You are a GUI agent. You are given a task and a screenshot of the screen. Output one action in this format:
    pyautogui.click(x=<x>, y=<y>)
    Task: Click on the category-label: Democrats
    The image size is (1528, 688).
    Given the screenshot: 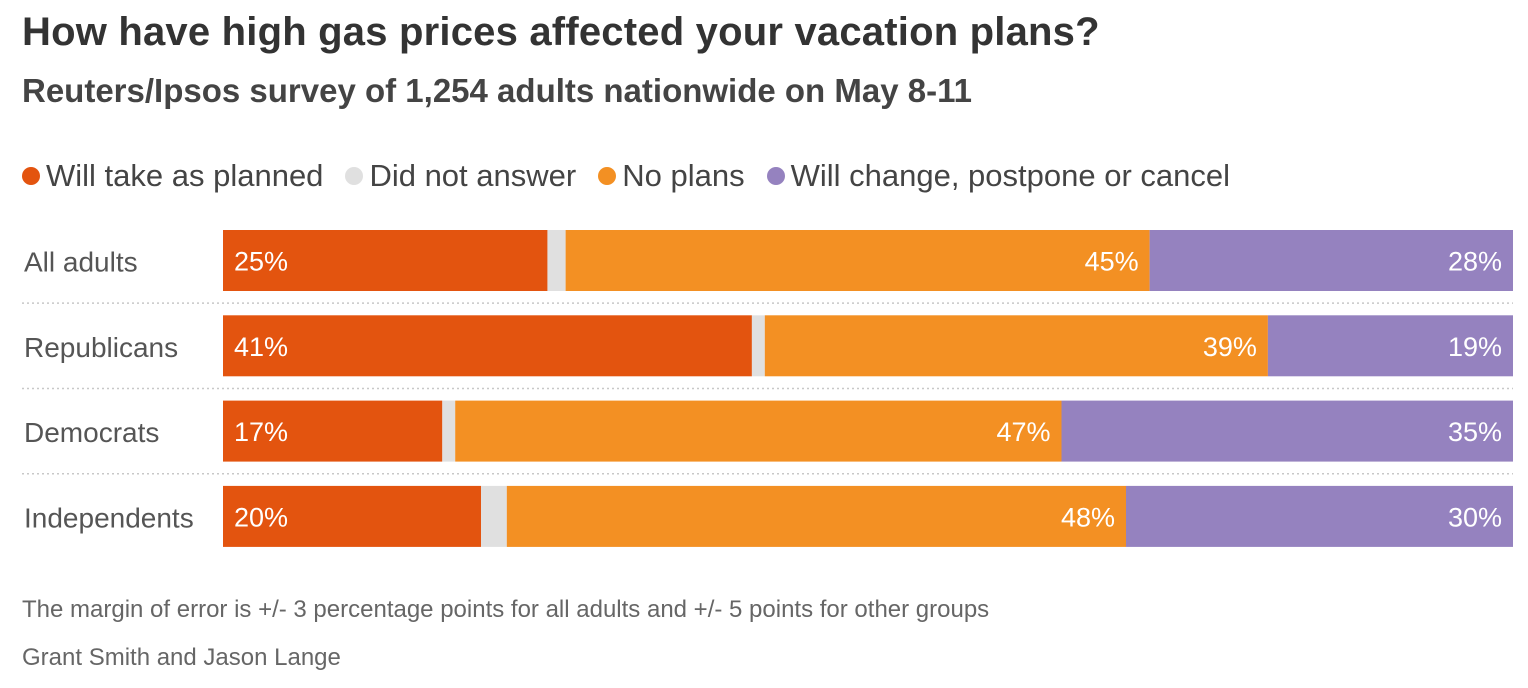 What is the action you would take?
    pyautogui.click(x=91, y=432)
    